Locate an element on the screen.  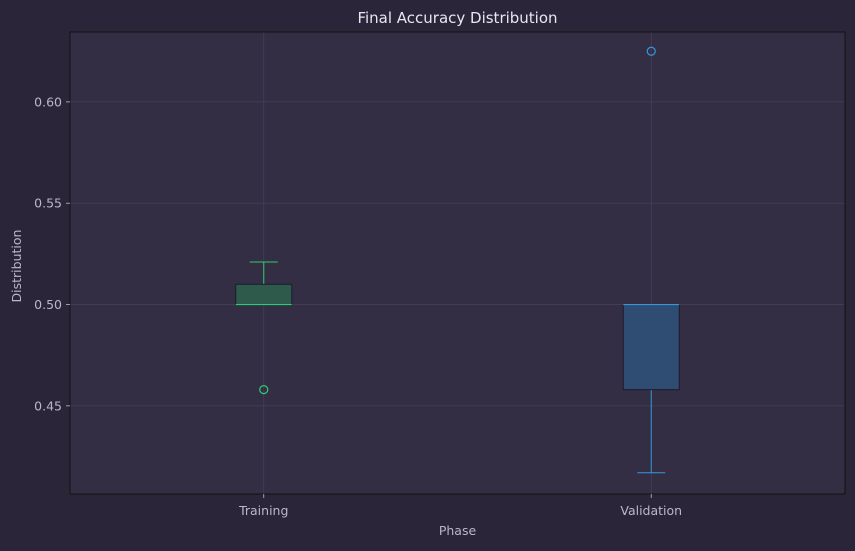
y-tick-label: 0.55 is located at coordinates (48, 203).